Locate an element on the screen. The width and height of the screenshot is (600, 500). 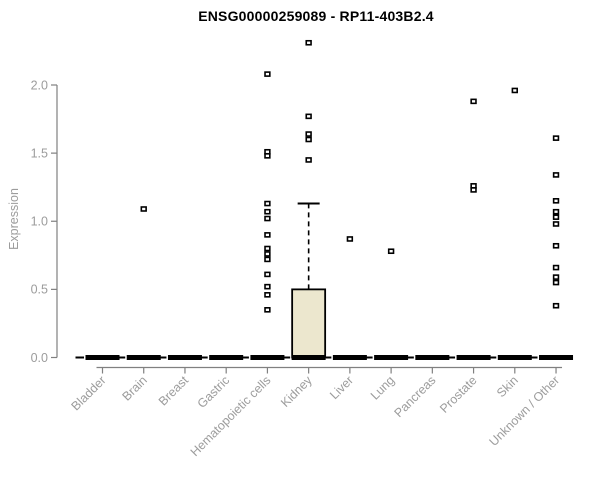
y-tick-label: 0.0 is located at coordinates (39, 358).